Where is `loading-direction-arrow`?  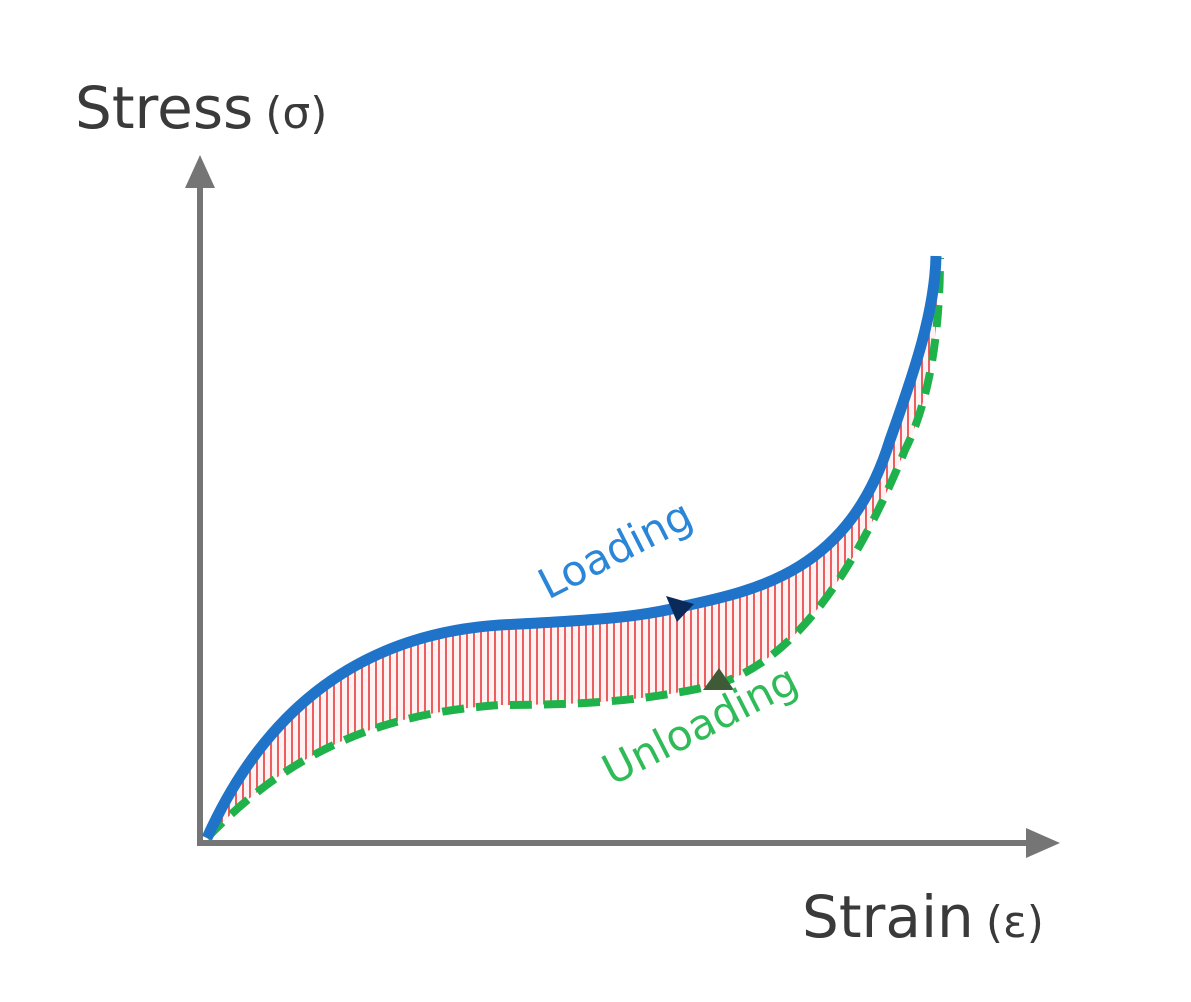 loading-direction-arrow is located at coordinates (680, 609).